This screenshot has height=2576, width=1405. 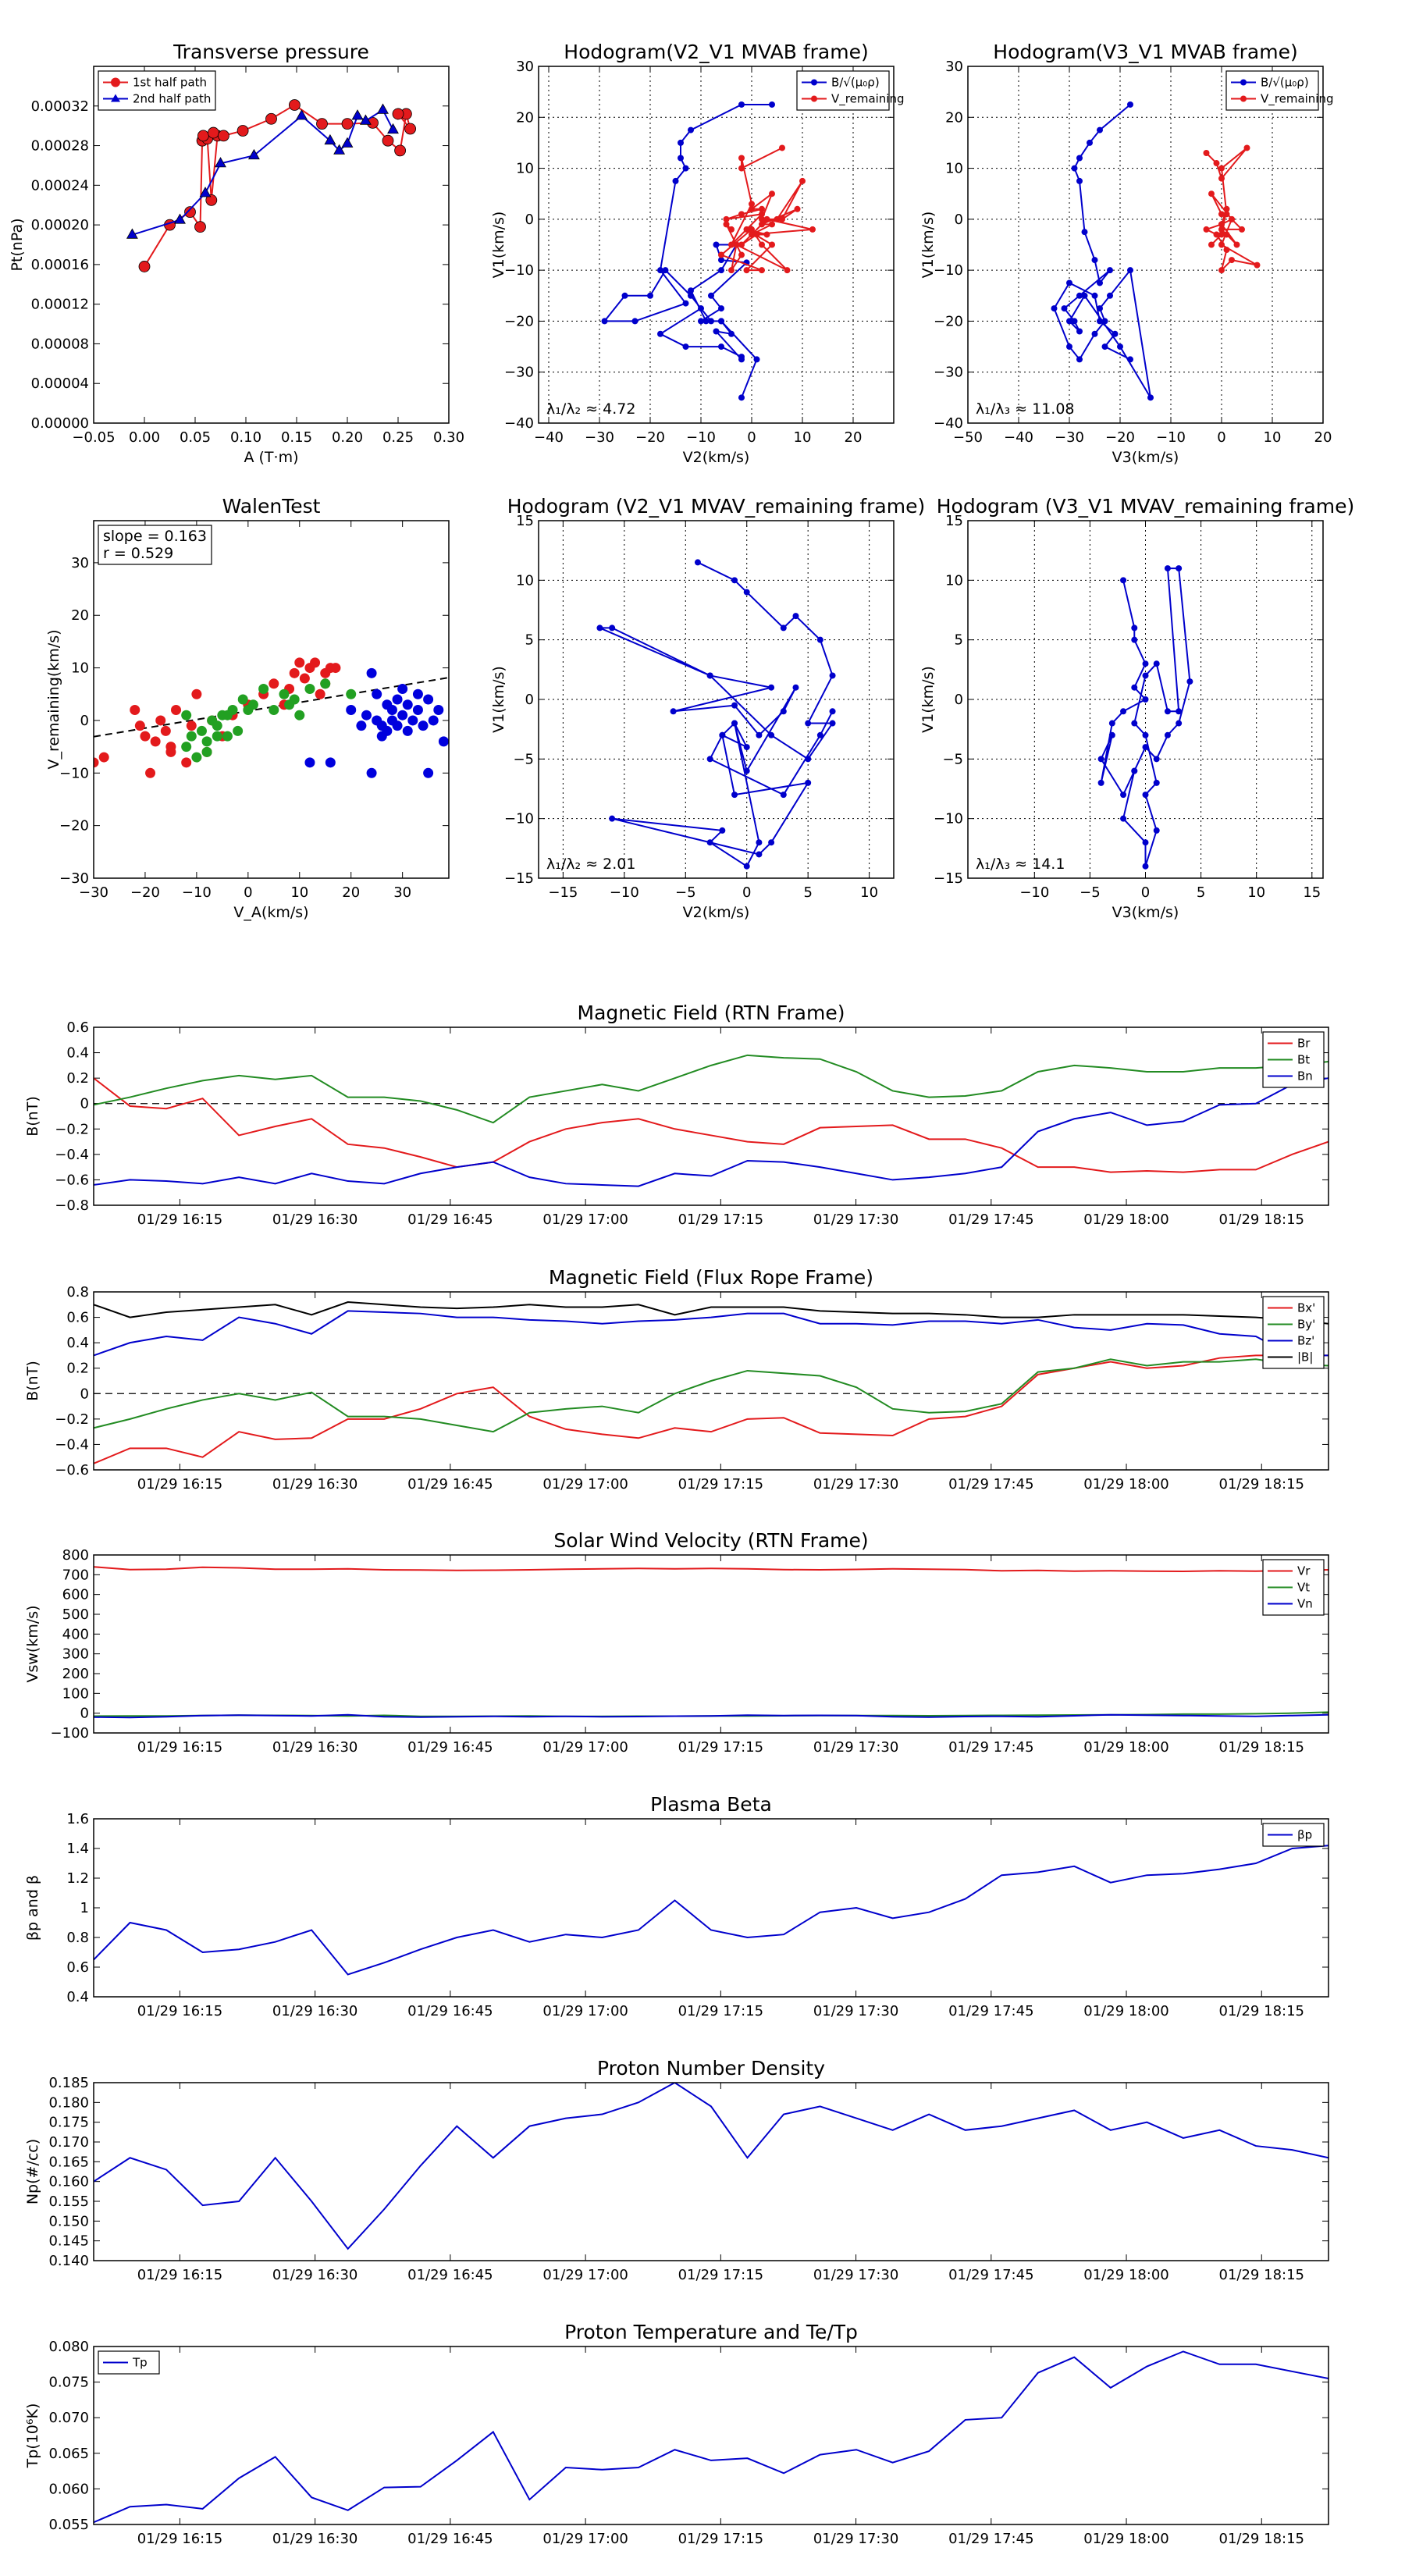 I want to click on annotation-line: r = 0.529, so click(x=138, y=553).